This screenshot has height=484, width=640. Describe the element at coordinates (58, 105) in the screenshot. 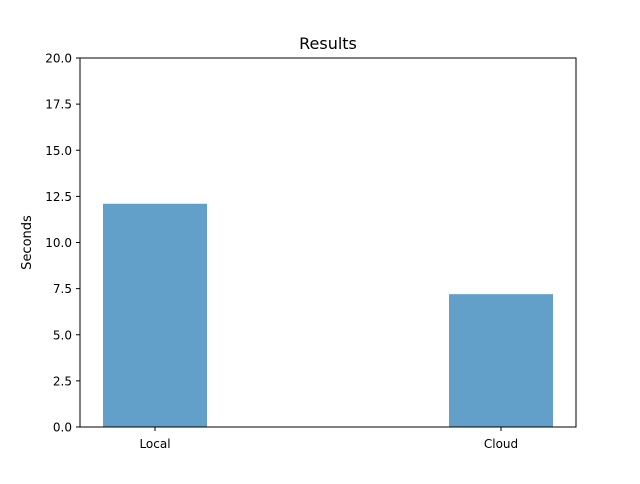

I see `y-tick-label: 17.5` at that location.